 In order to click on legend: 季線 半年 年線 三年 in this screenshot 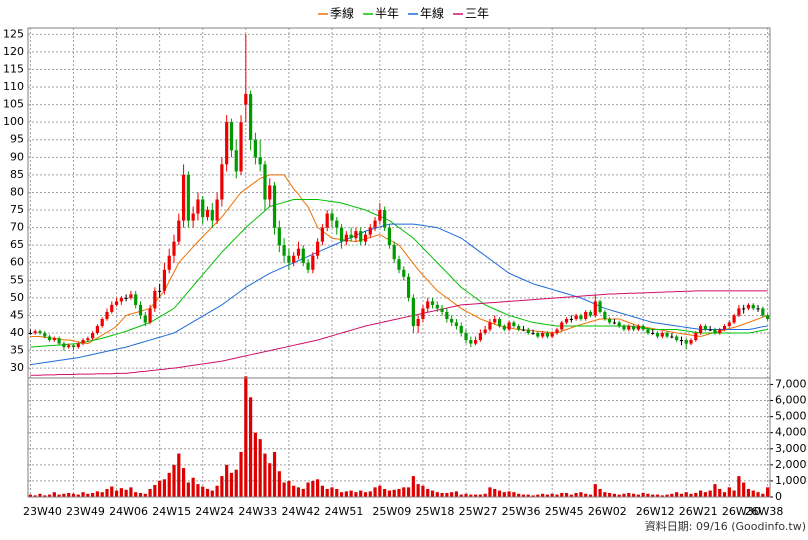, I will do `click(403, 13)`.